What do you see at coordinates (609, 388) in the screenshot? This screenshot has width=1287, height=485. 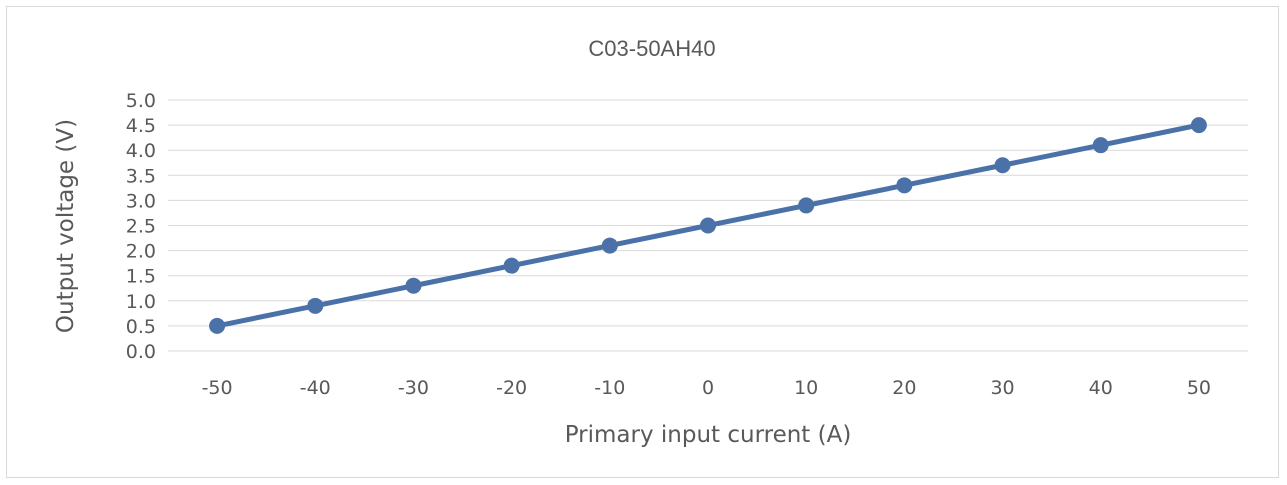 I see `x-tick-label: -10` at bounding box center [609, 388].